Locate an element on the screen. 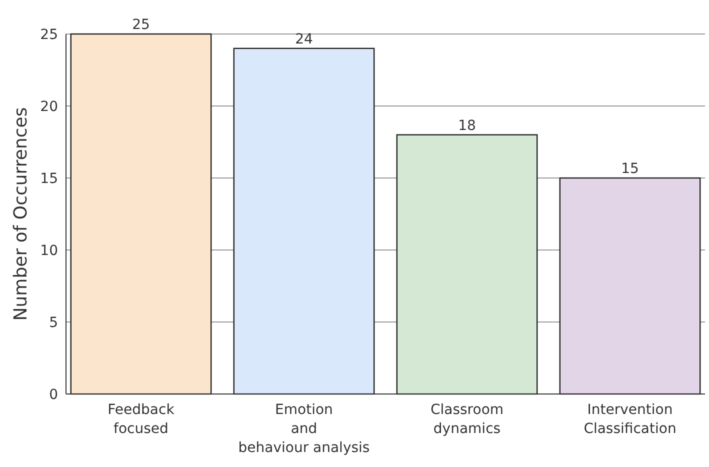 This screenshot has width=709, height=467. y-tick-label: 10 is located at coordinates (49, 250).